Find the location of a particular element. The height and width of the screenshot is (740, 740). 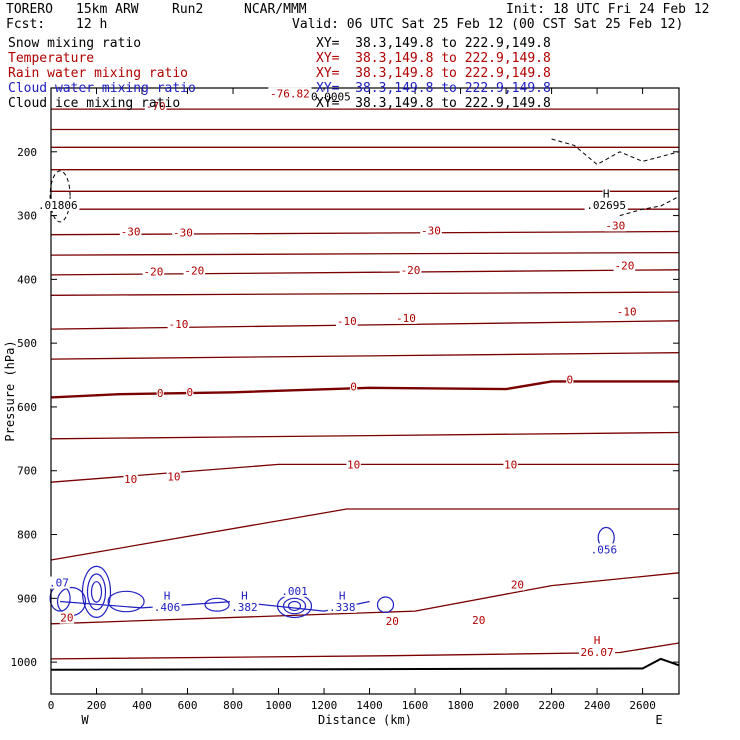

x-tick-label: 1600 is located at coordinates (415, 705).